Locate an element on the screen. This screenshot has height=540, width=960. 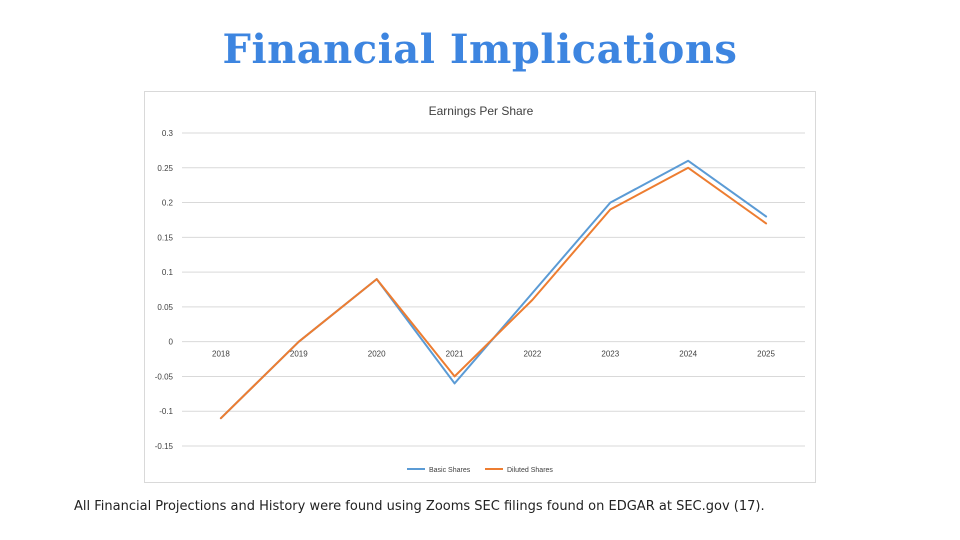
y-tick-label: 0.1 is located at coordinates (168, 272).